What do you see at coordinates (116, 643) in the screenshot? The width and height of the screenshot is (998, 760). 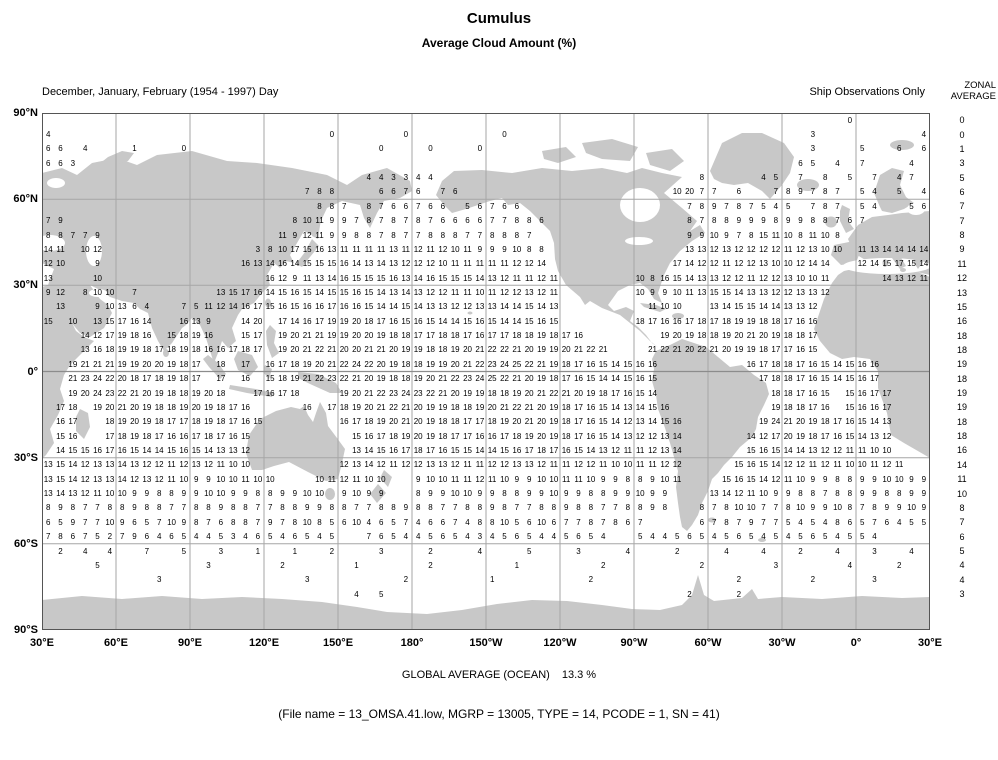 I see `longitude-label: 60°E` at bounding box center [116, 643].